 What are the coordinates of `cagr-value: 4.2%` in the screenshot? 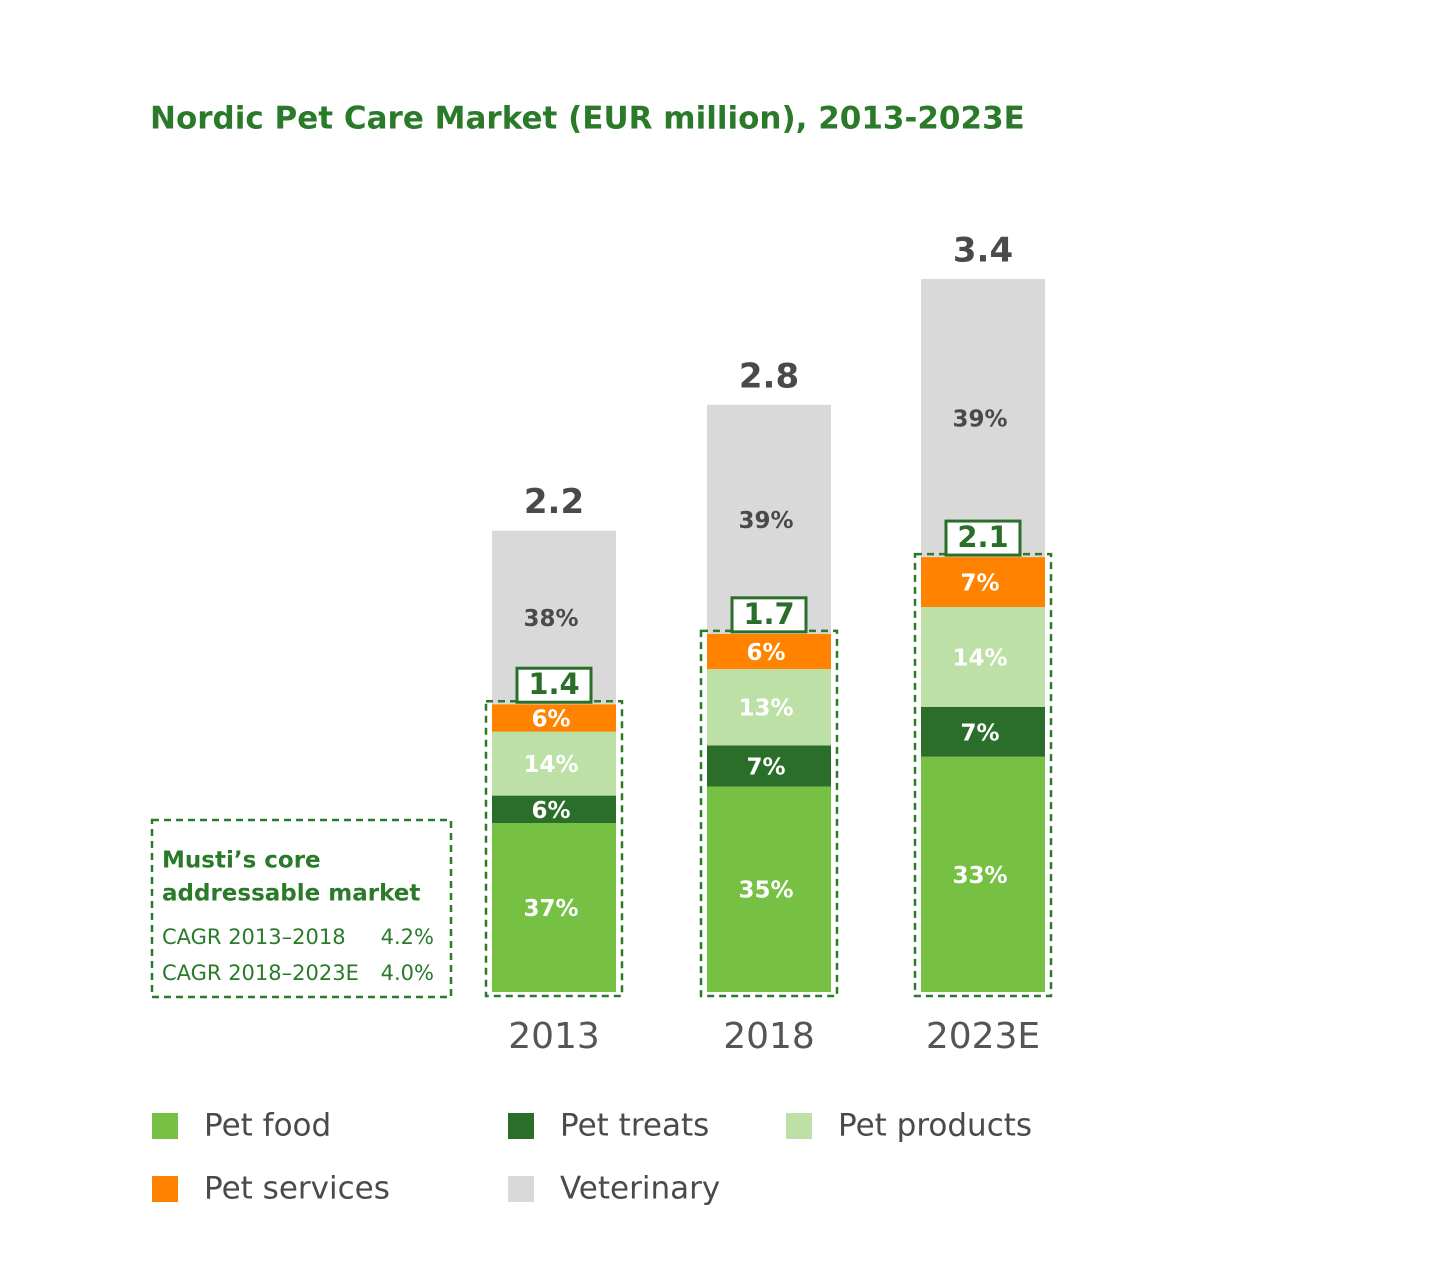 It's located at (407, 937).